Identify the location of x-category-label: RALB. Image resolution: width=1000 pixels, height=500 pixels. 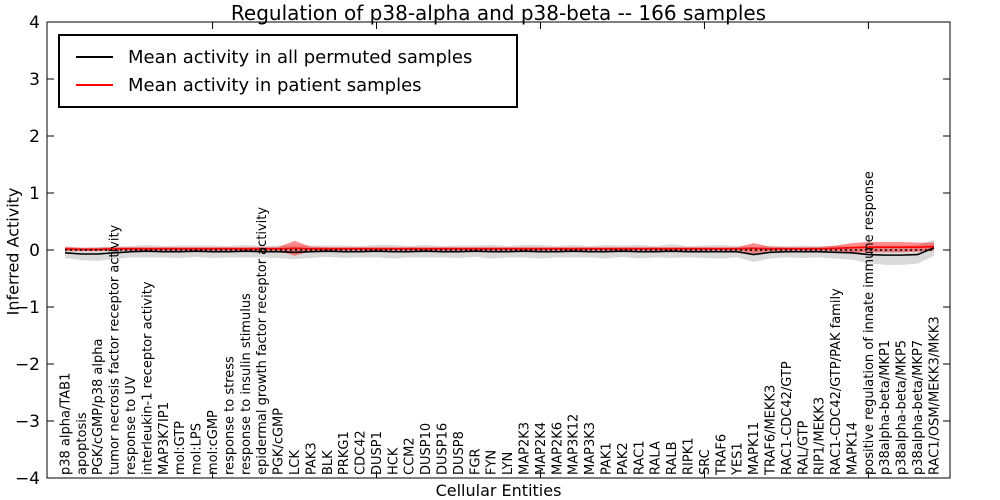
(672, 458).